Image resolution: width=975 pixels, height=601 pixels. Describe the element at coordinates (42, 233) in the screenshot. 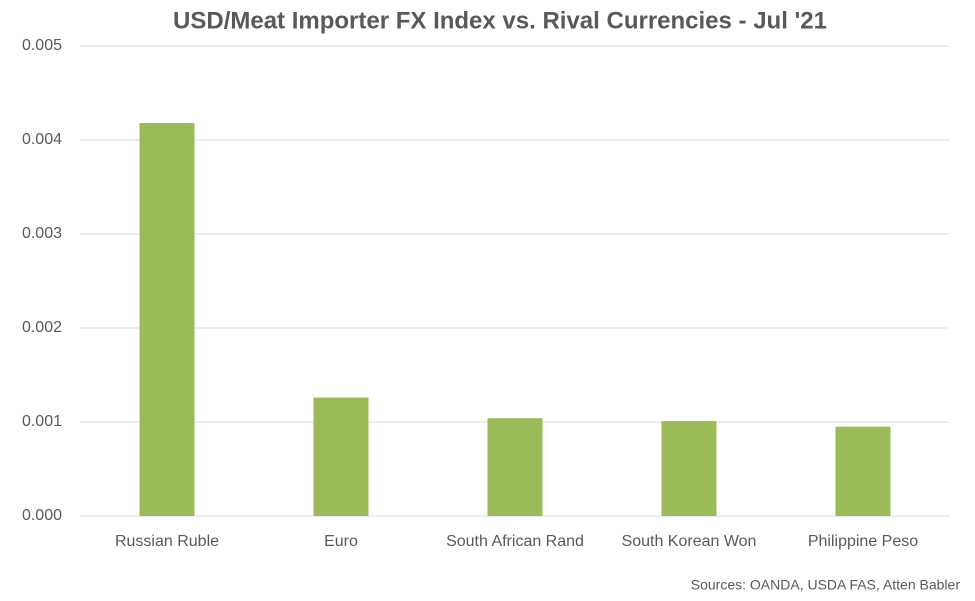

I see `y-tick-label: 0.003` at that location.